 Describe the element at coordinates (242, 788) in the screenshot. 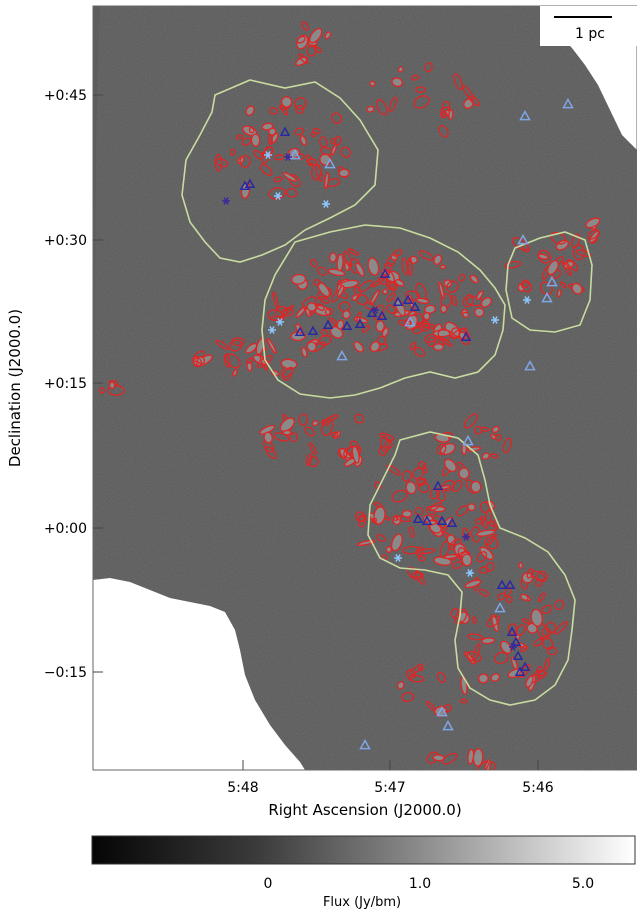

I see `x-tick-label: 5:48` at that location.